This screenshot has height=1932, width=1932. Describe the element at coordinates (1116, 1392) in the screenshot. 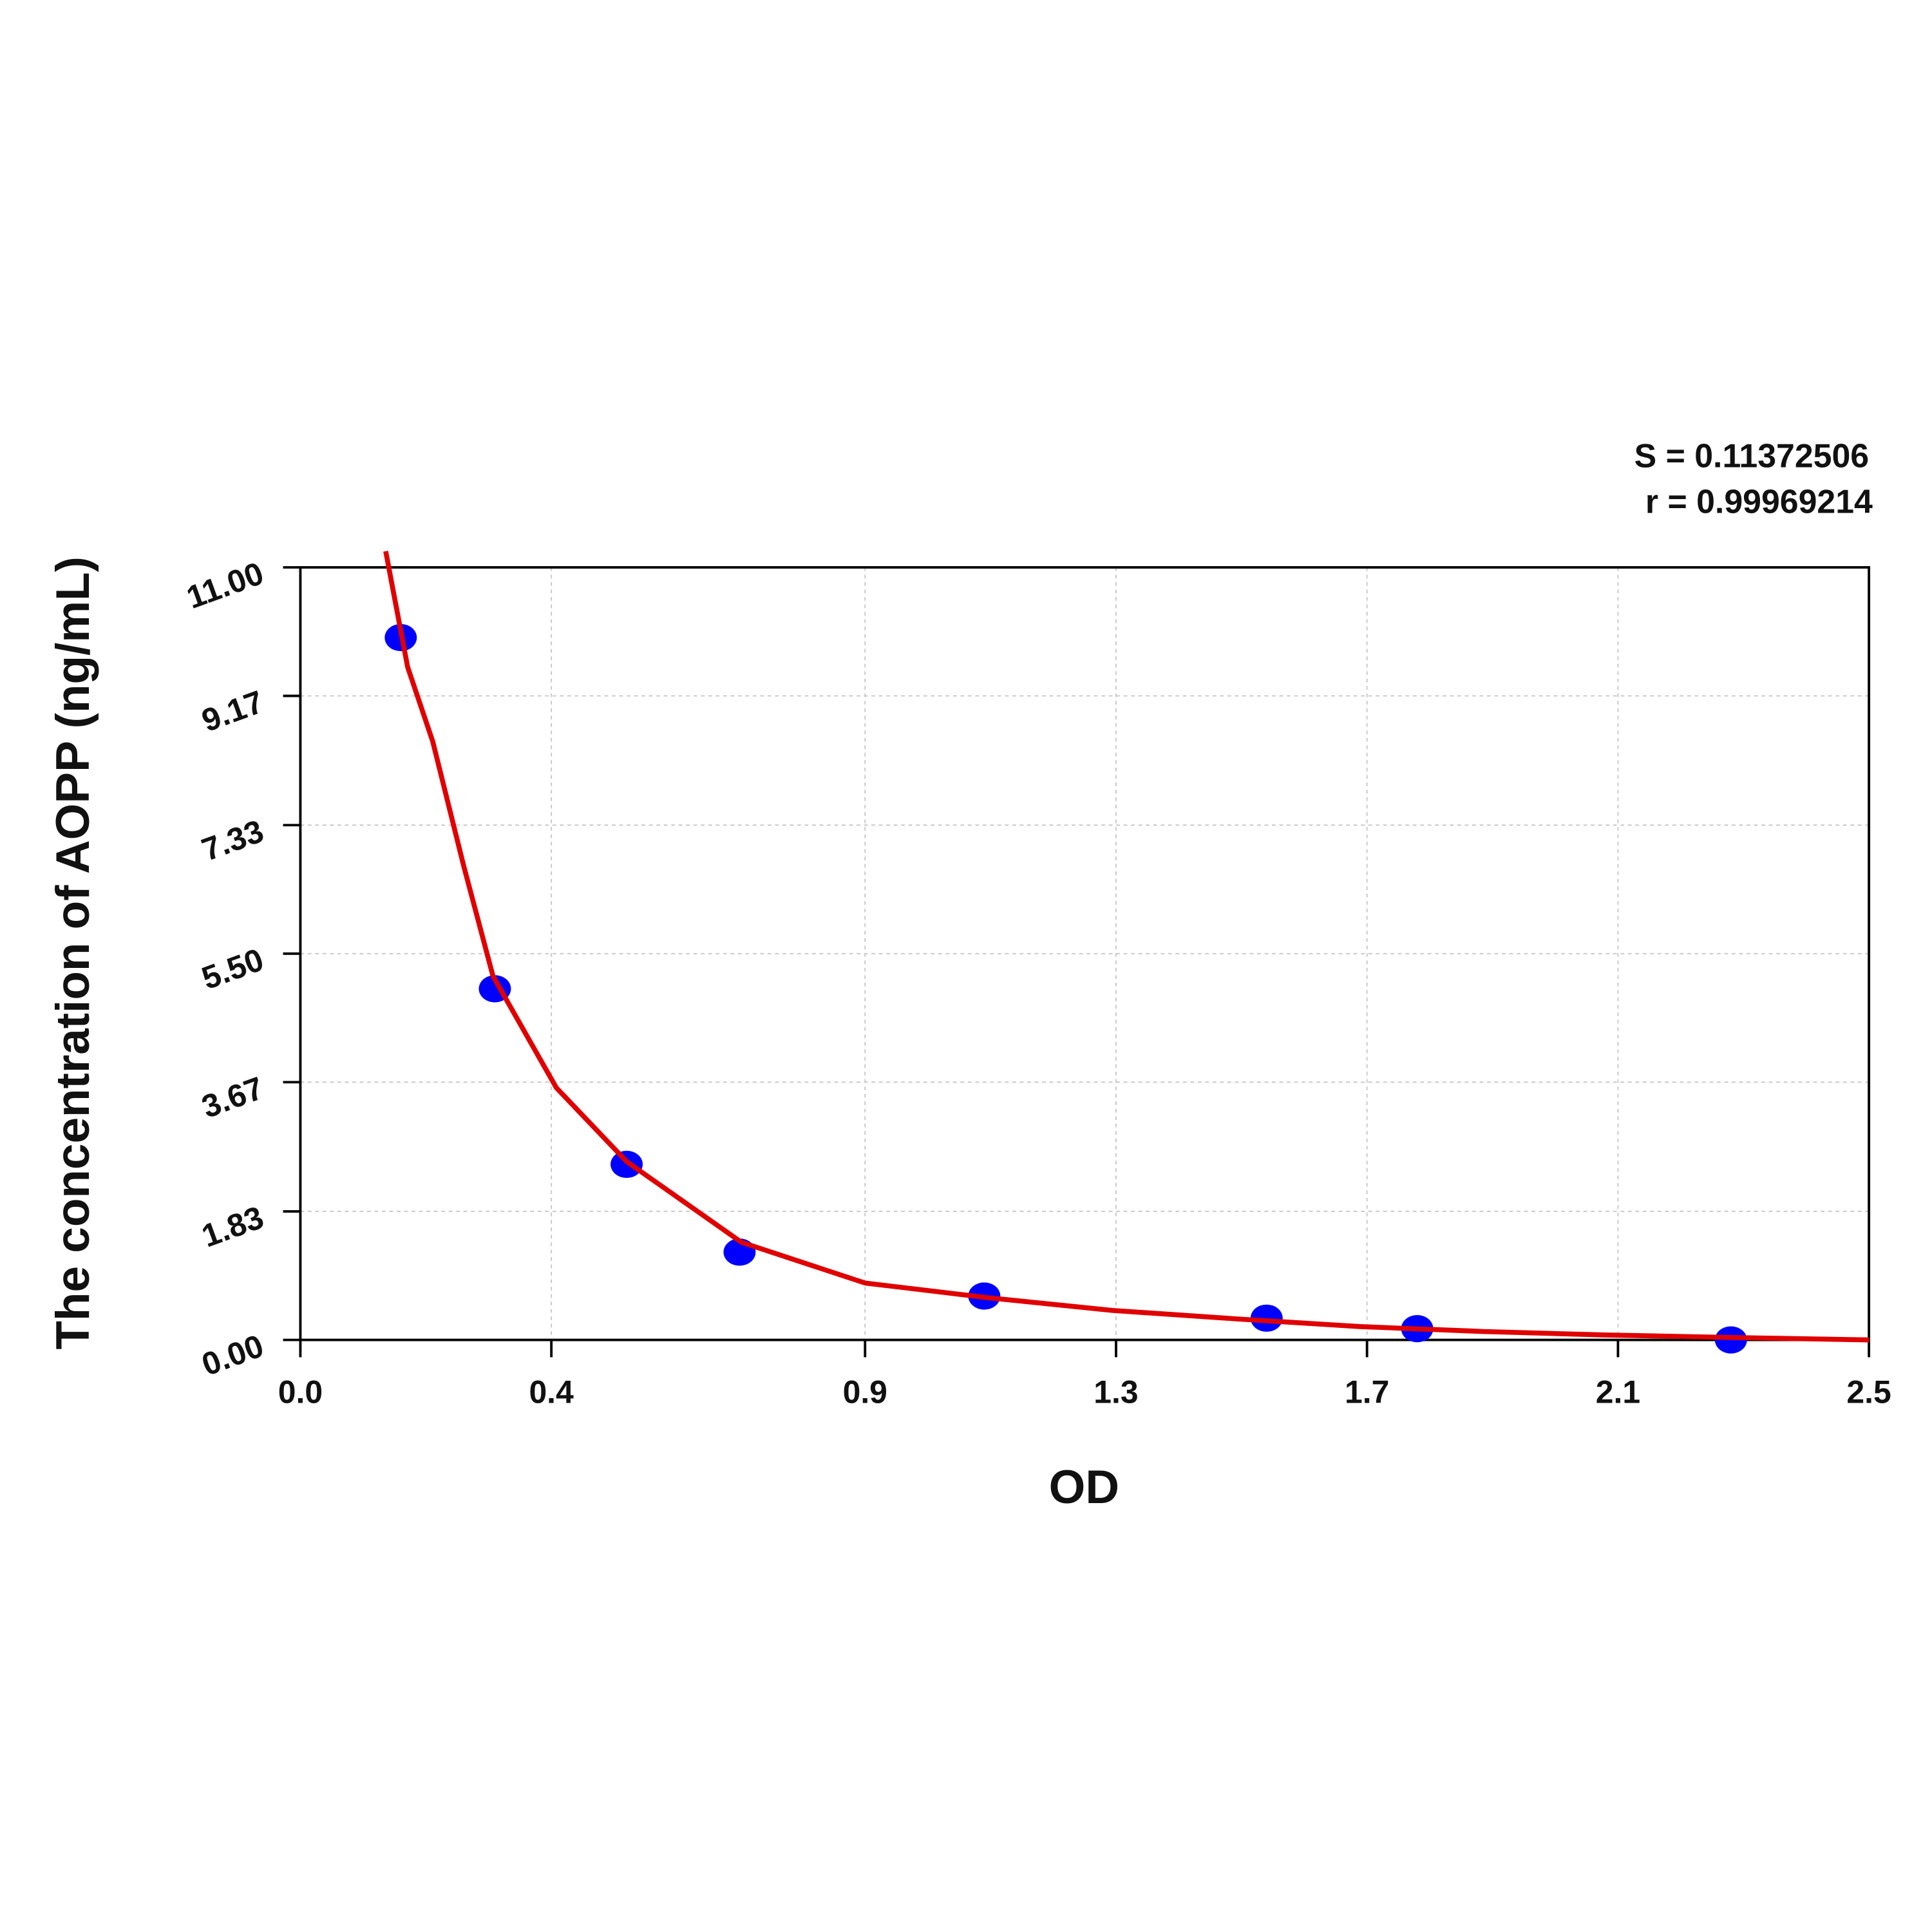

I see `x-tick-label: 1.3` at that location.